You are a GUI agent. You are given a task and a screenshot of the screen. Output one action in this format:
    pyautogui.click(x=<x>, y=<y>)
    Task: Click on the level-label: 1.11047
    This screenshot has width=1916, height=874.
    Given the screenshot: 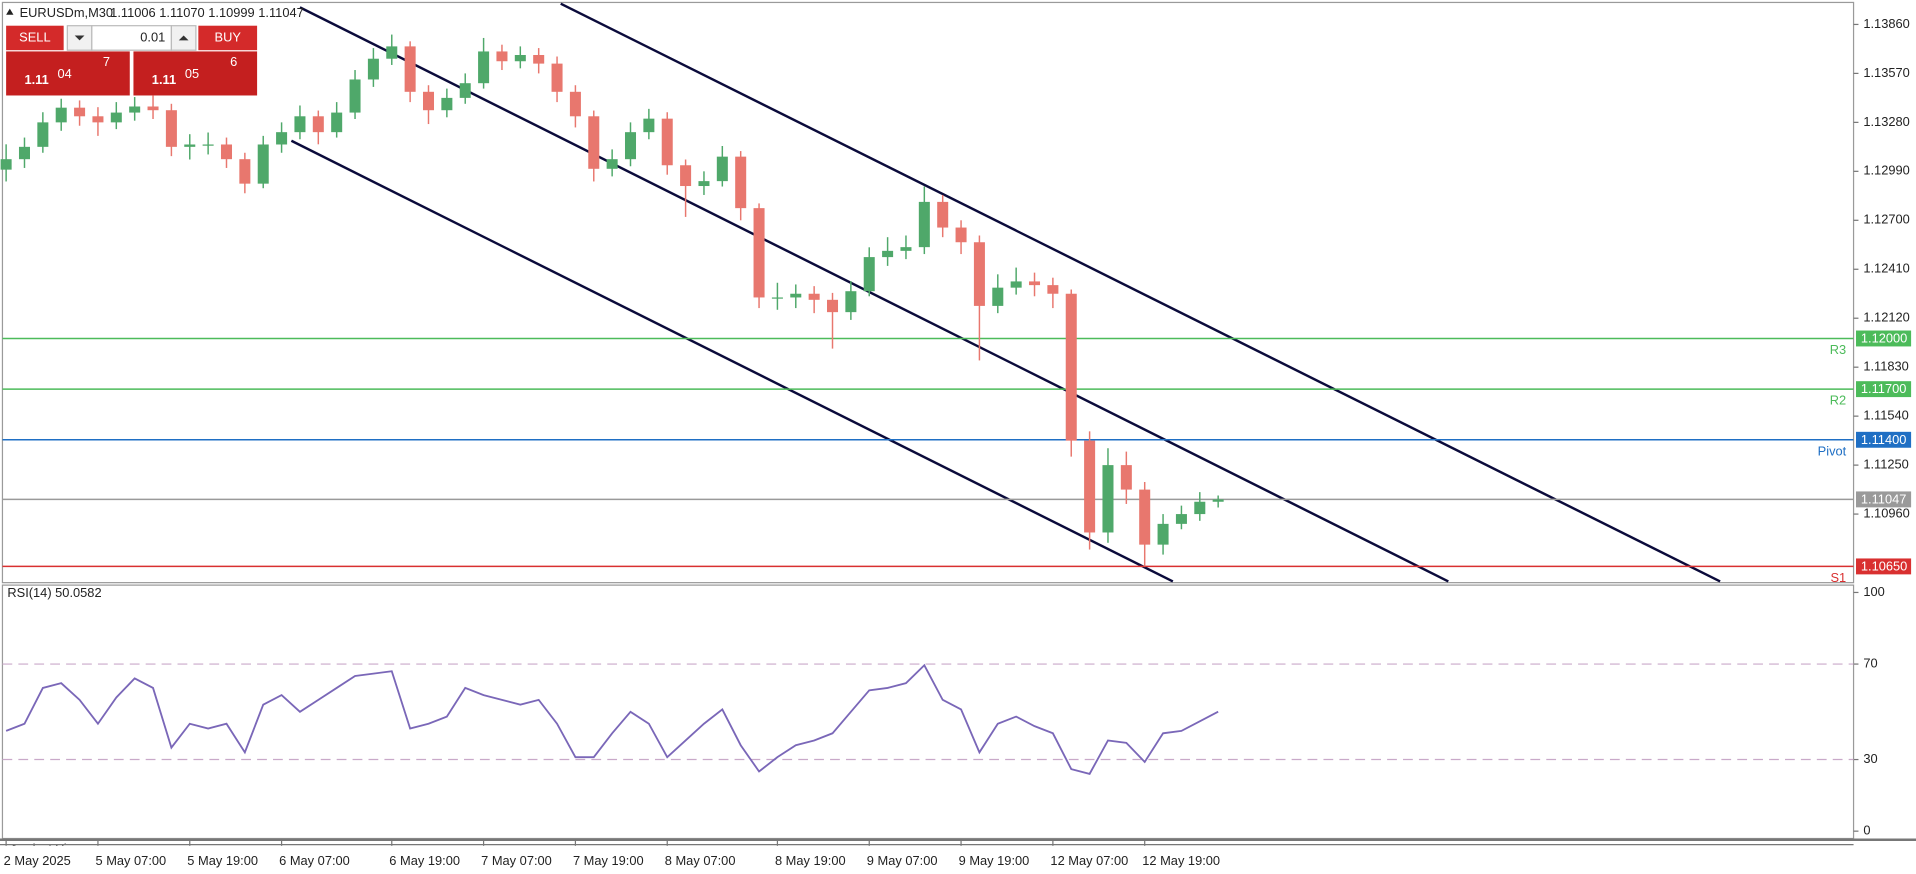 What is the action you would take?
    pyautogui.click(x=1883, y=498)
    